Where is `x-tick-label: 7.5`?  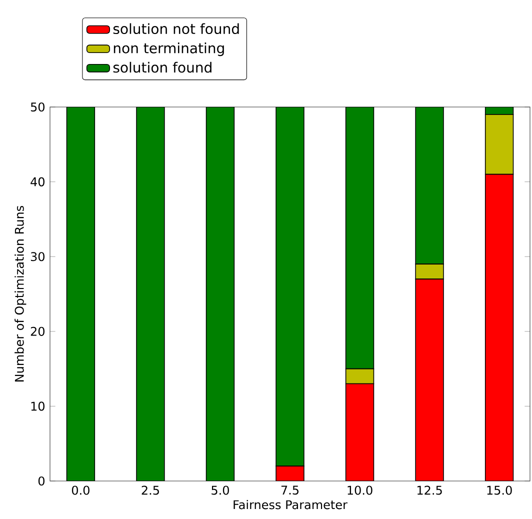
x-tick-label: 7.5 is located at coordinates (289, 490).